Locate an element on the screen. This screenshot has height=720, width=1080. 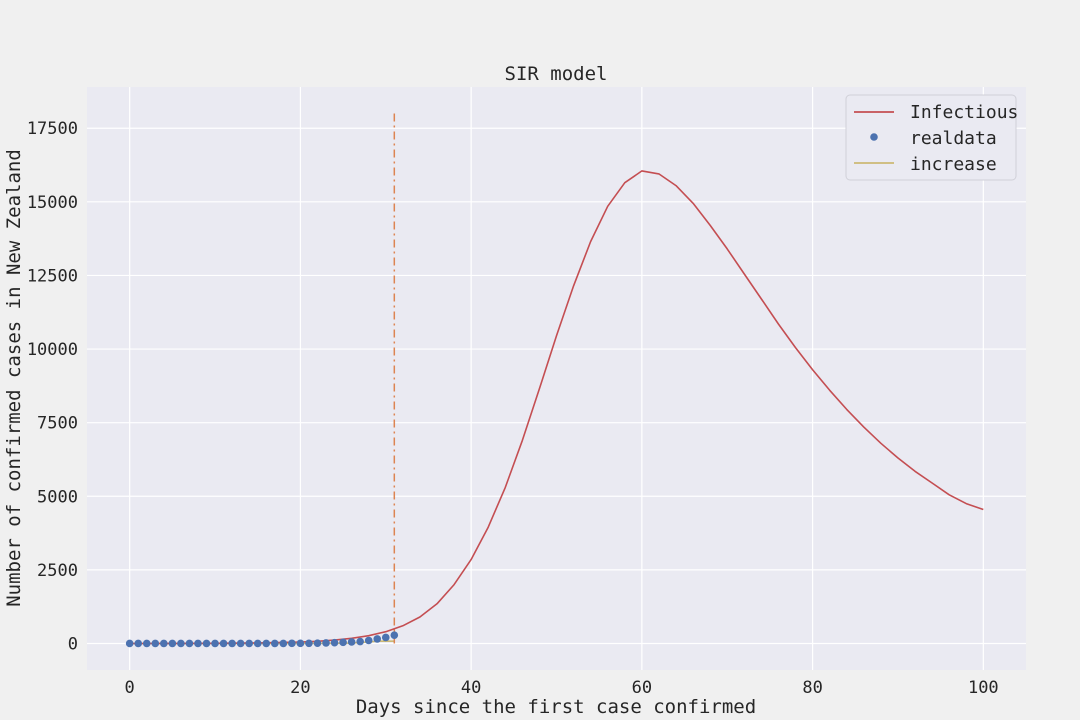
x-tick-label: 60 is located at coordinates (642, 688).